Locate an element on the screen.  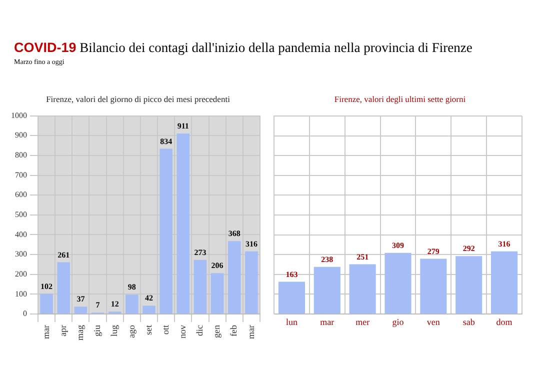
y-tick-label: 300 is located at coordinates (21, 254).